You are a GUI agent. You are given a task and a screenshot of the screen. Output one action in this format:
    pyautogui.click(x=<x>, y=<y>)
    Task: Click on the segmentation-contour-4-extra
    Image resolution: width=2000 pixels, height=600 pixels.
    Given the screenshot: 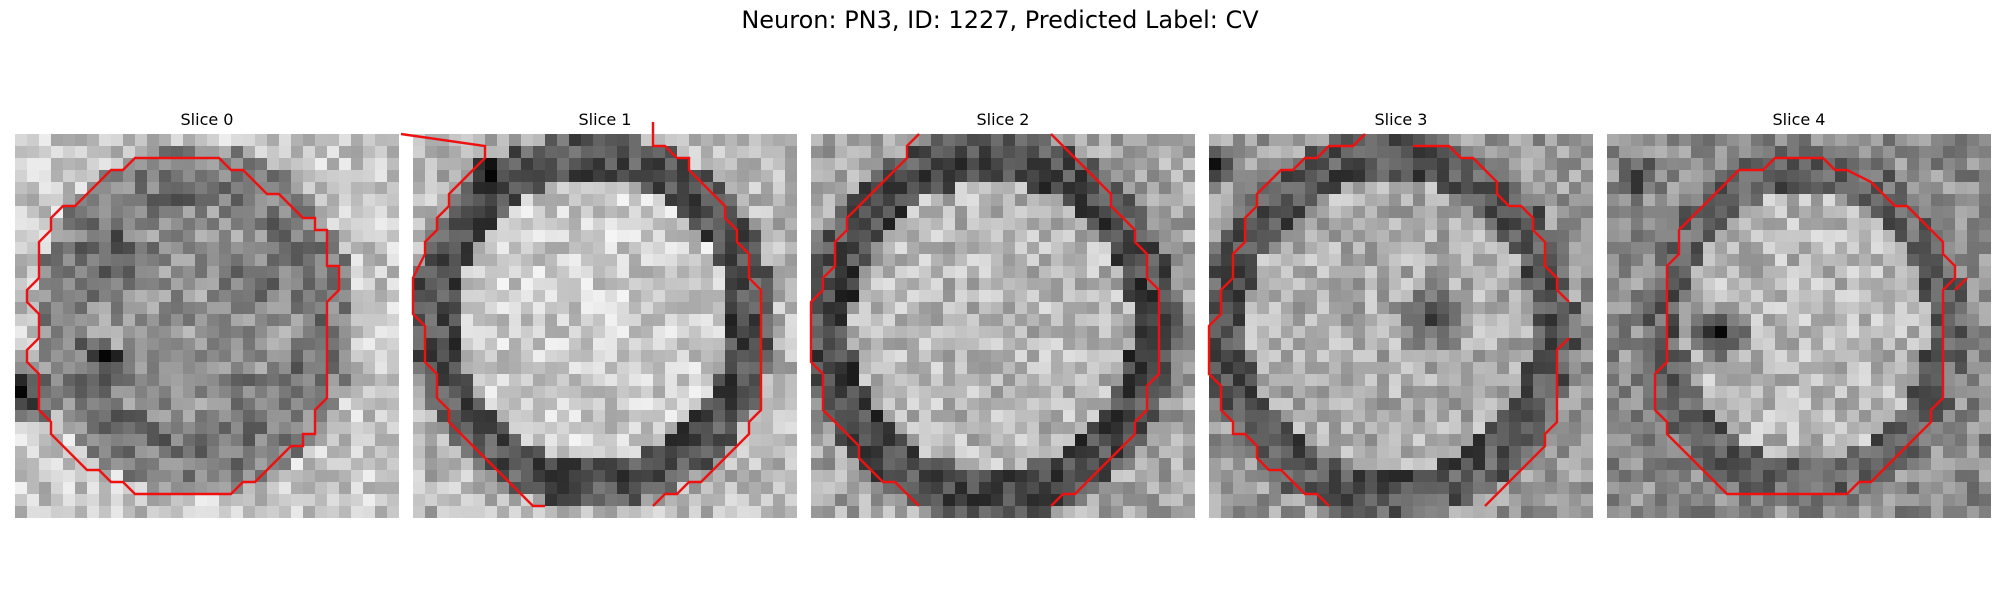 What is the action you would take?
    pyautogui.click(x=1961, y=284)
    